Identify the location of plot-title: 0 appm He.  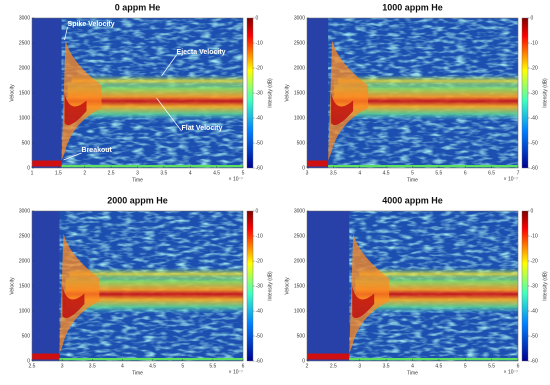
(138, 7).